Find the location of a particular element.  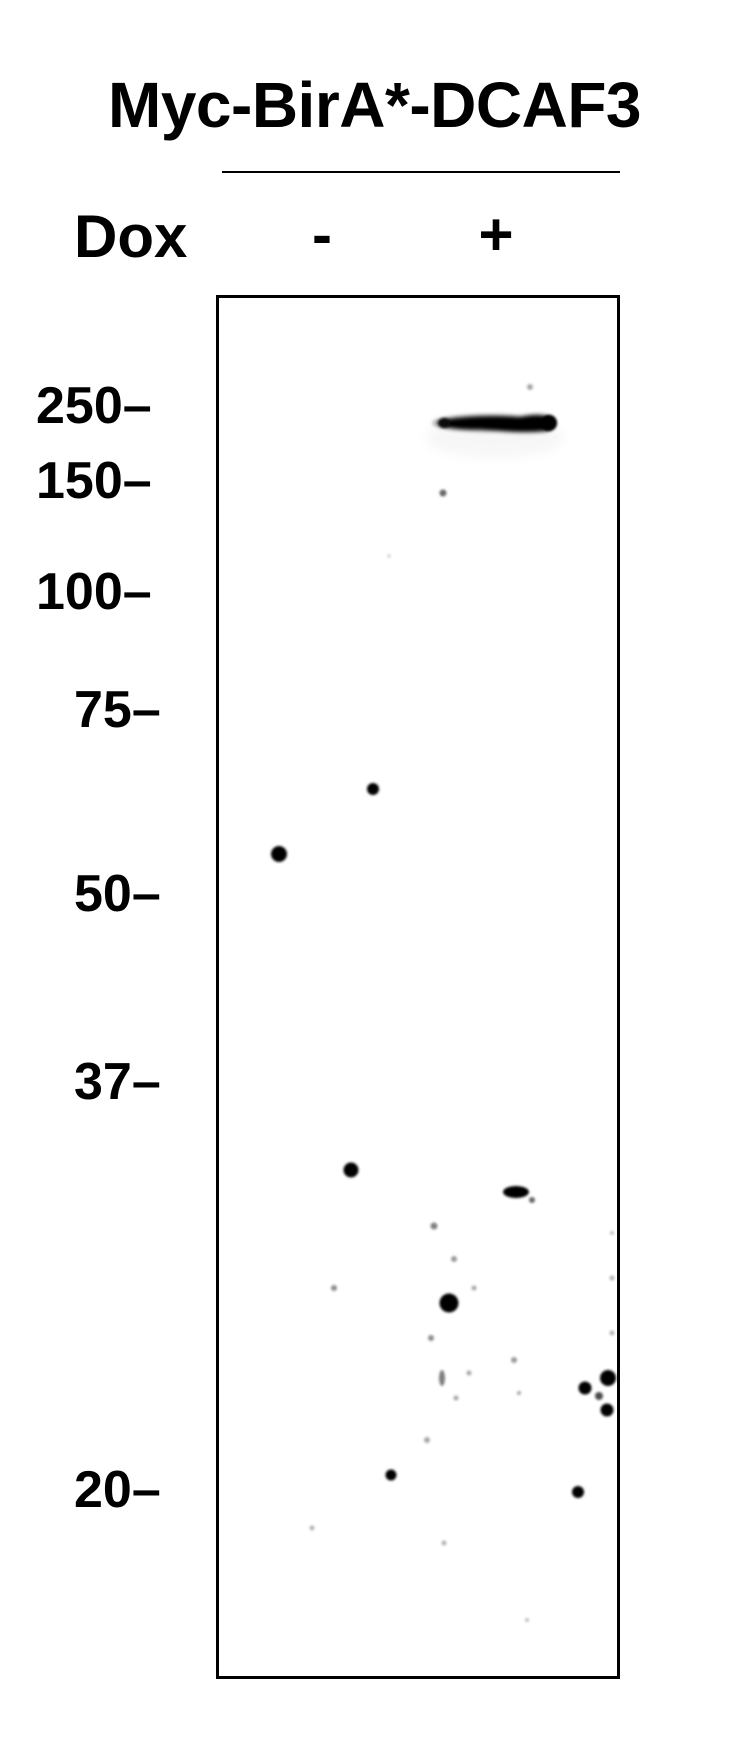

marker-250: 250– is located at coordinates (94, 406).